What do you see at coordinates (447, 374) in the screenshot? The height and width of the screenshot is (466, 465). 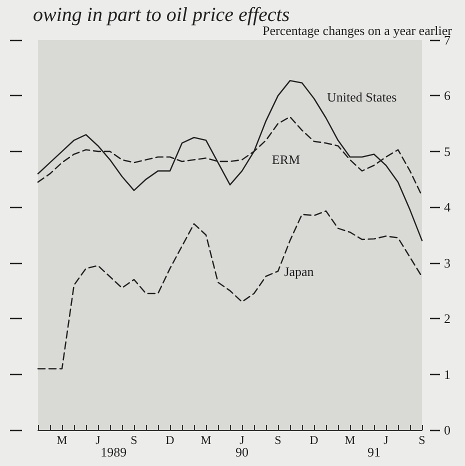 I see `y-tick-label: 1` at bounding box center [447, 374].